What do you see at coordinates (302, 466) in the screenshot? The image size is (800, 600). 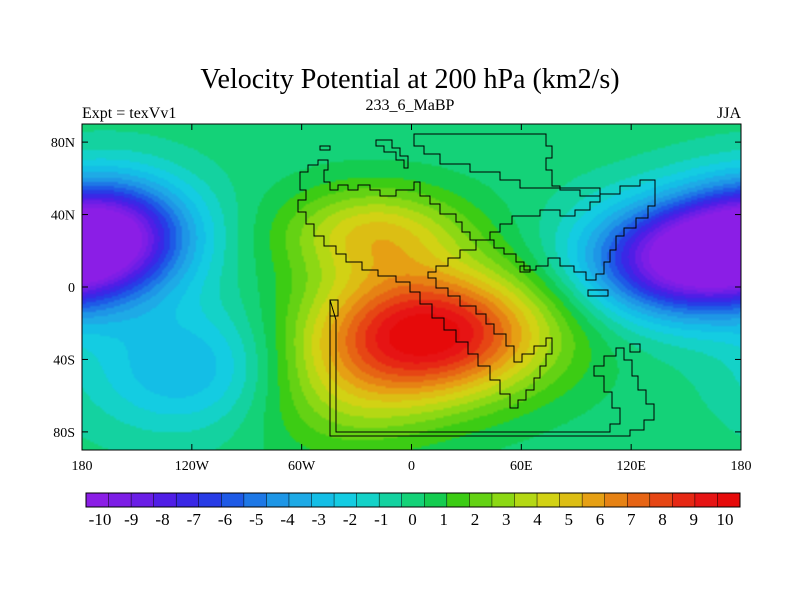 I see `x-tick-label: 60W` at bounding box center [302, 466].